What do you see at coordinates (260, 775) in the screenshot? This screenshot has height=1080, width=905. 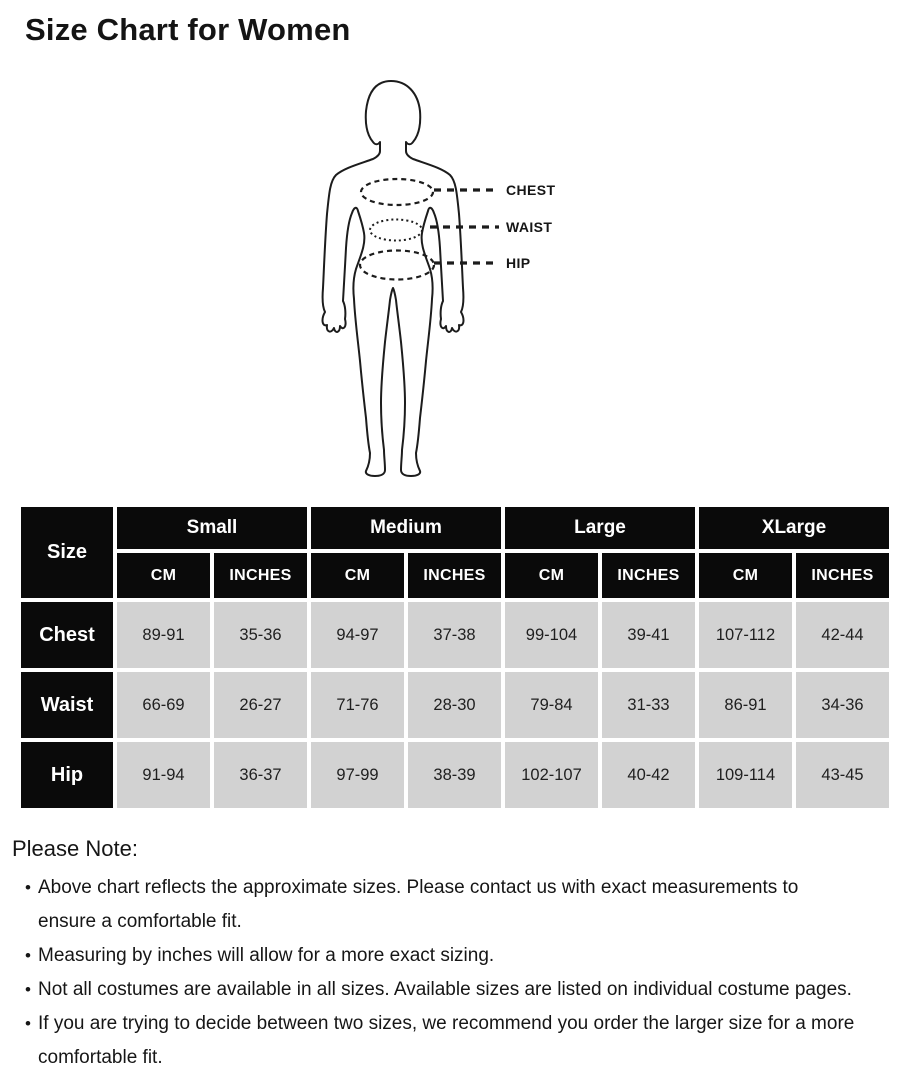 I see `hip-small-inches: 36-37` at bounding box center [260, 775].